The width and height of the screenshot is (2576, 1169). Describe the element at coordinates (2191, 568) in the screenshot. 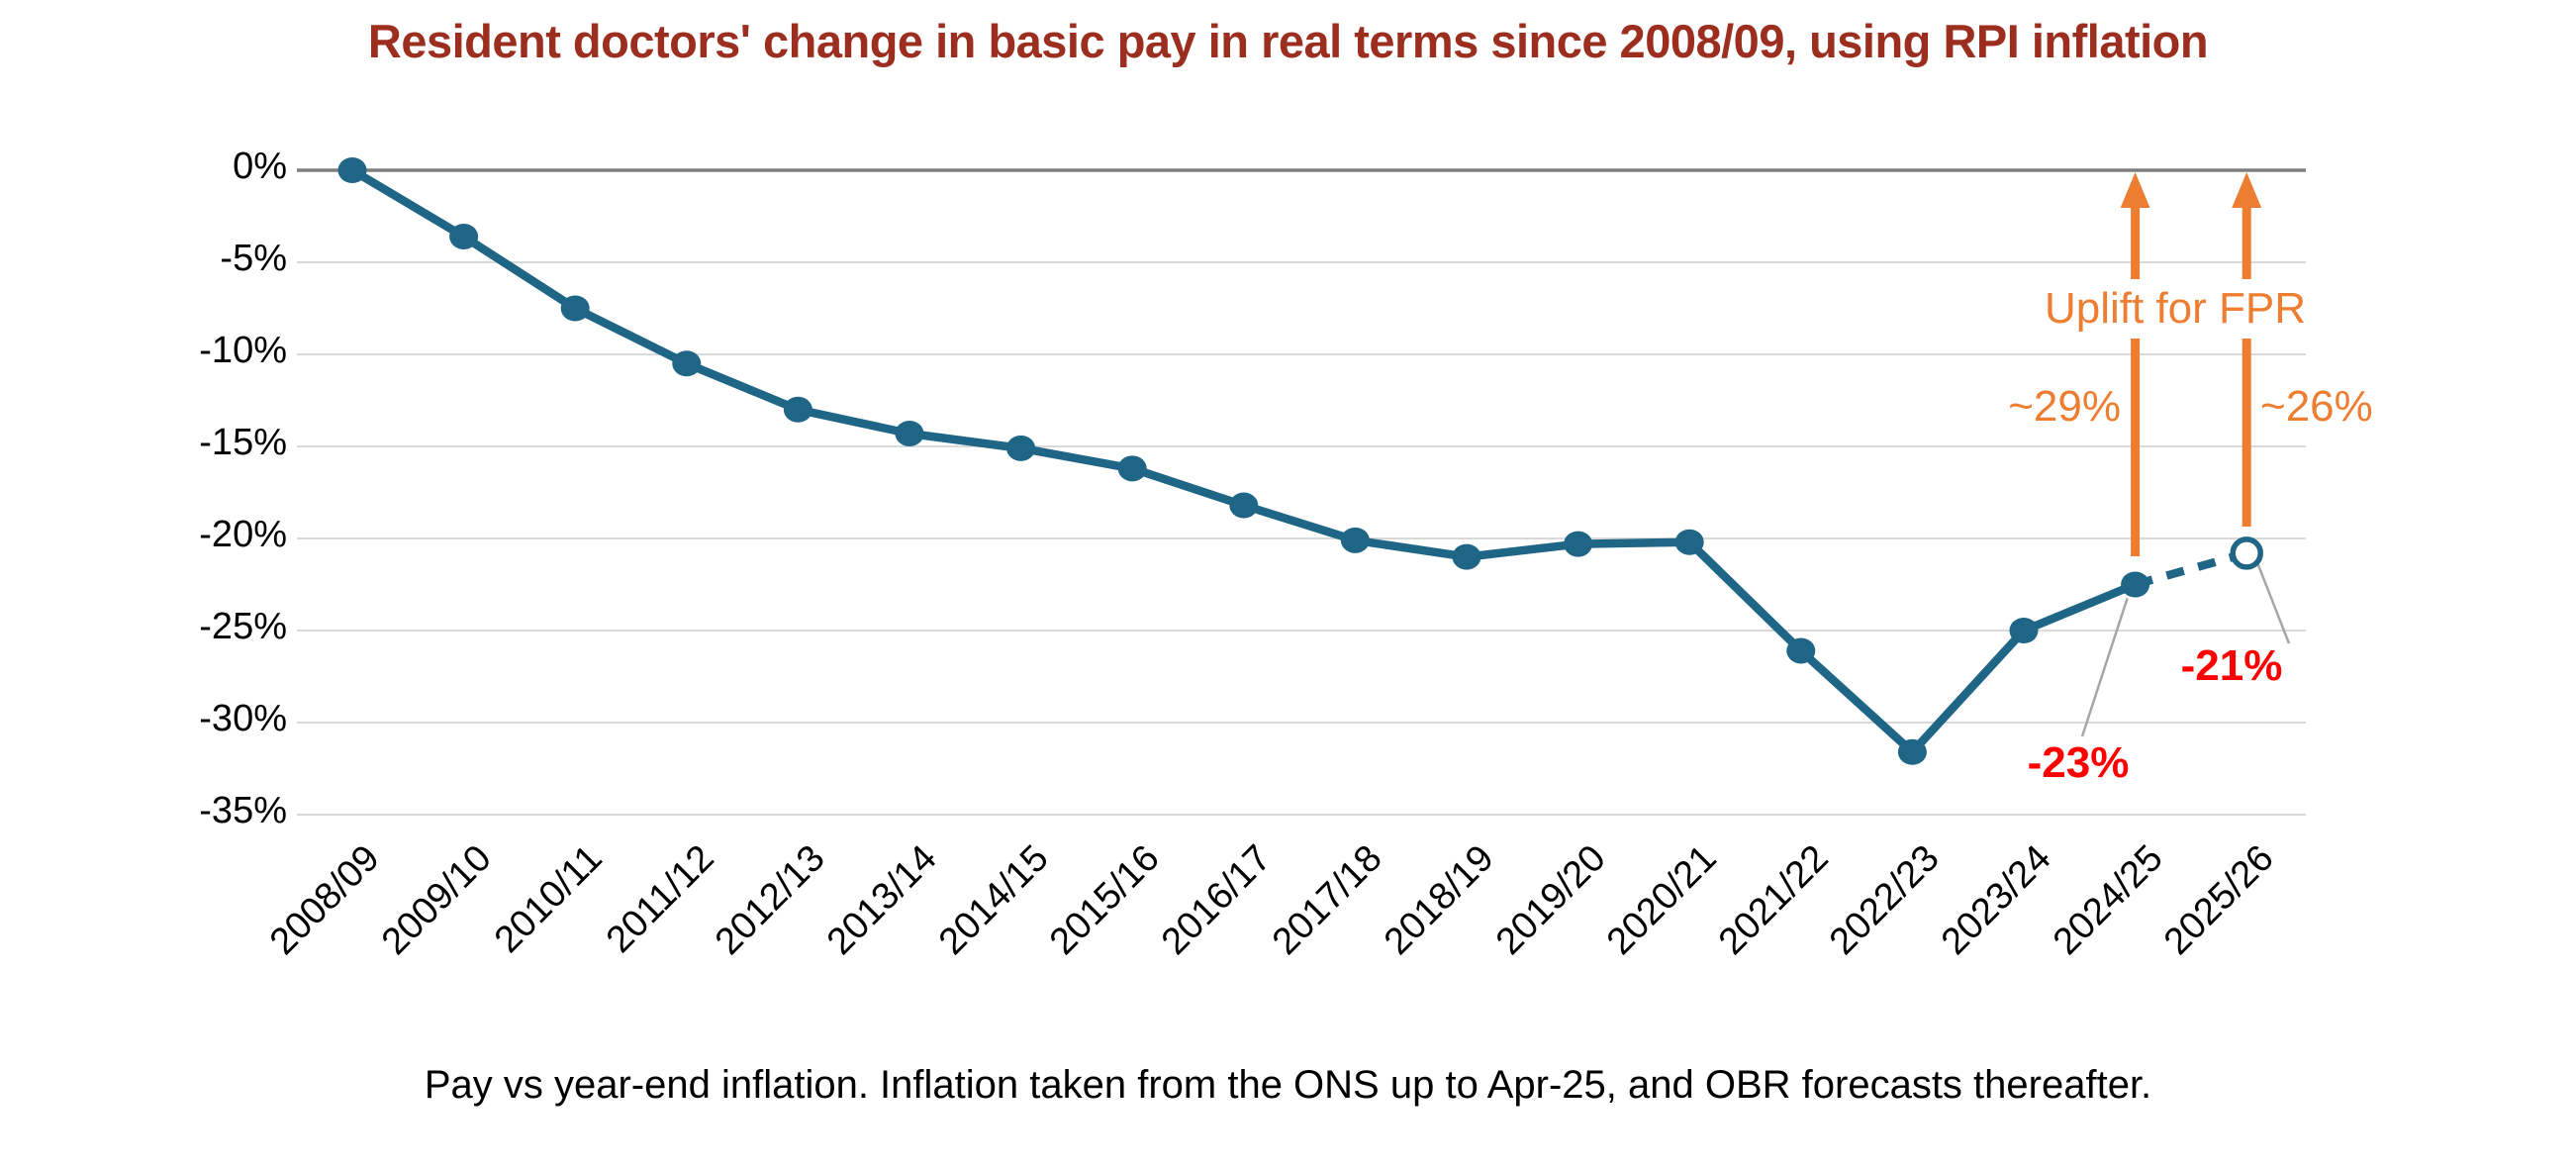

I see `forecast-dashed-segment` at that location.